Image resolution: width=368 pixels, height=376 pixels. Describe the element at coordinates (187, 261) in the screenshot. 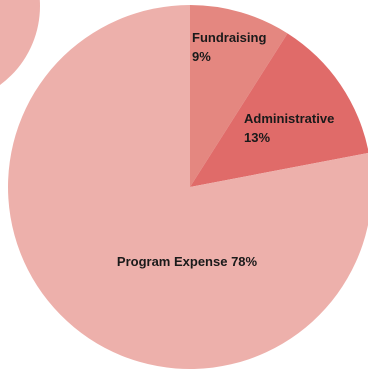

I see `slice-label-program-expense: Program Expense 78%` at that location.